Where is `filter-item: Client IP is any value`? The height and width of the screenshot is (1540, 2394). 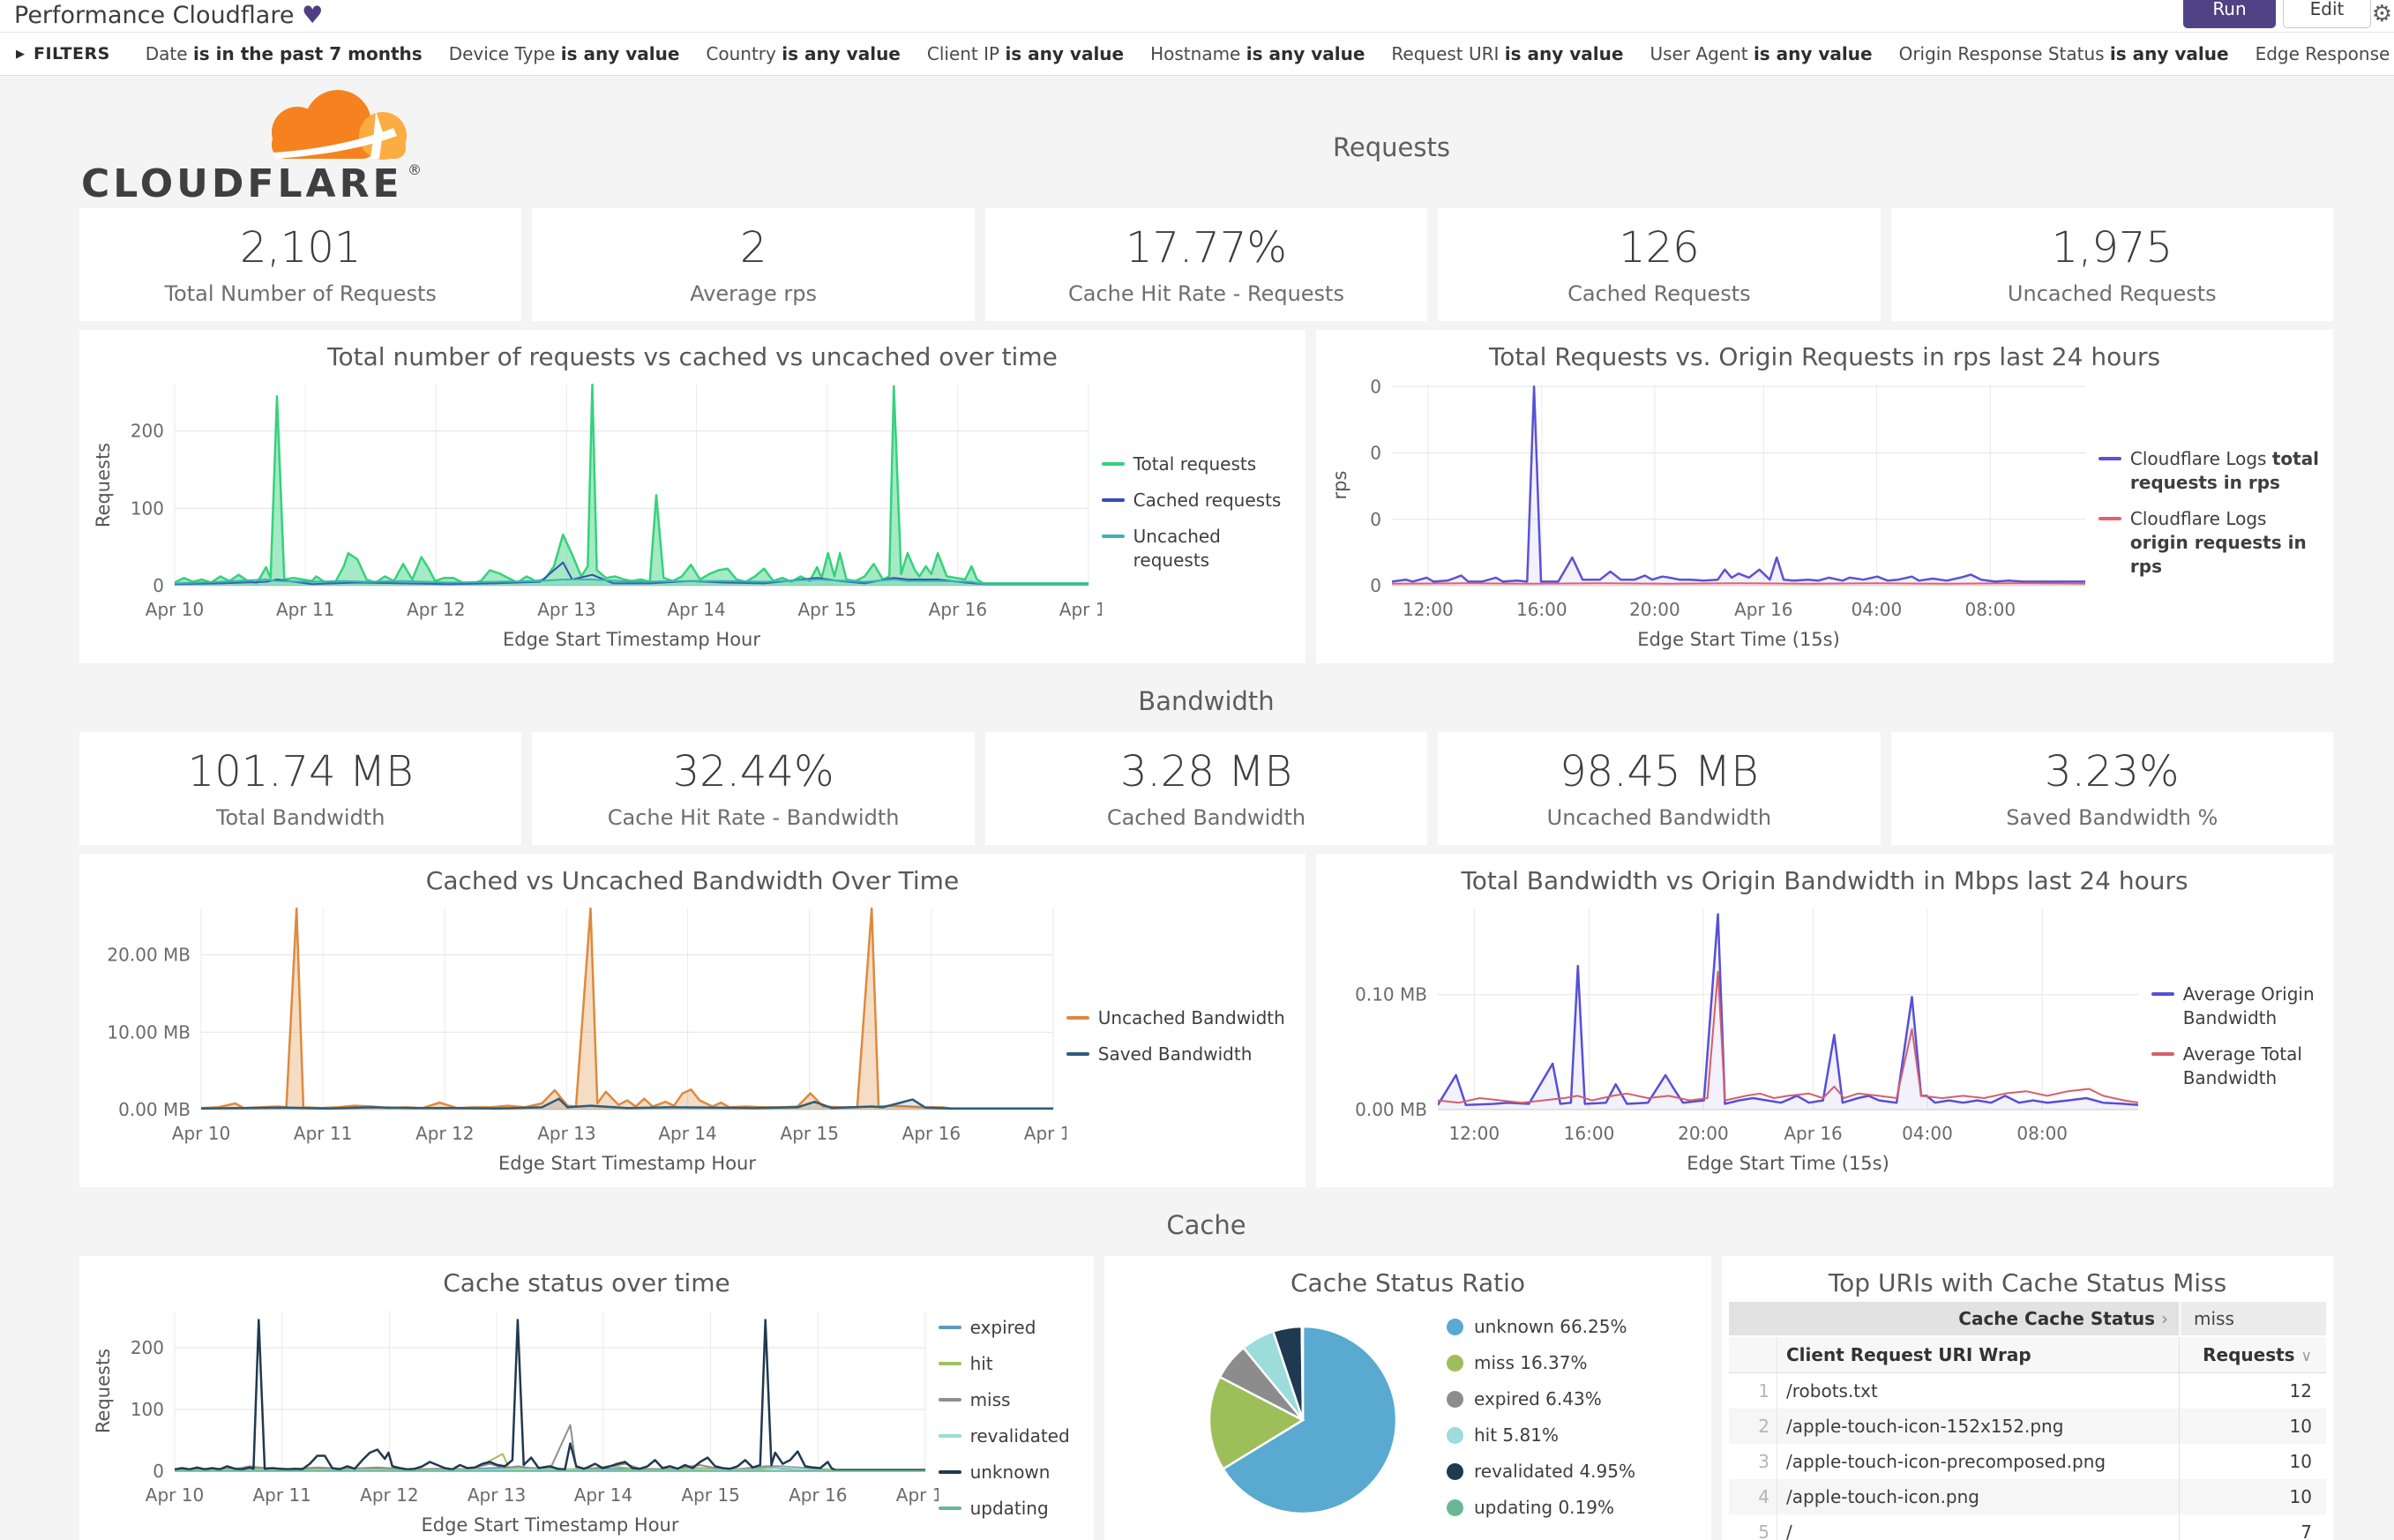
filter-item: Client IP is any value is located at coordinates (1025, 53).